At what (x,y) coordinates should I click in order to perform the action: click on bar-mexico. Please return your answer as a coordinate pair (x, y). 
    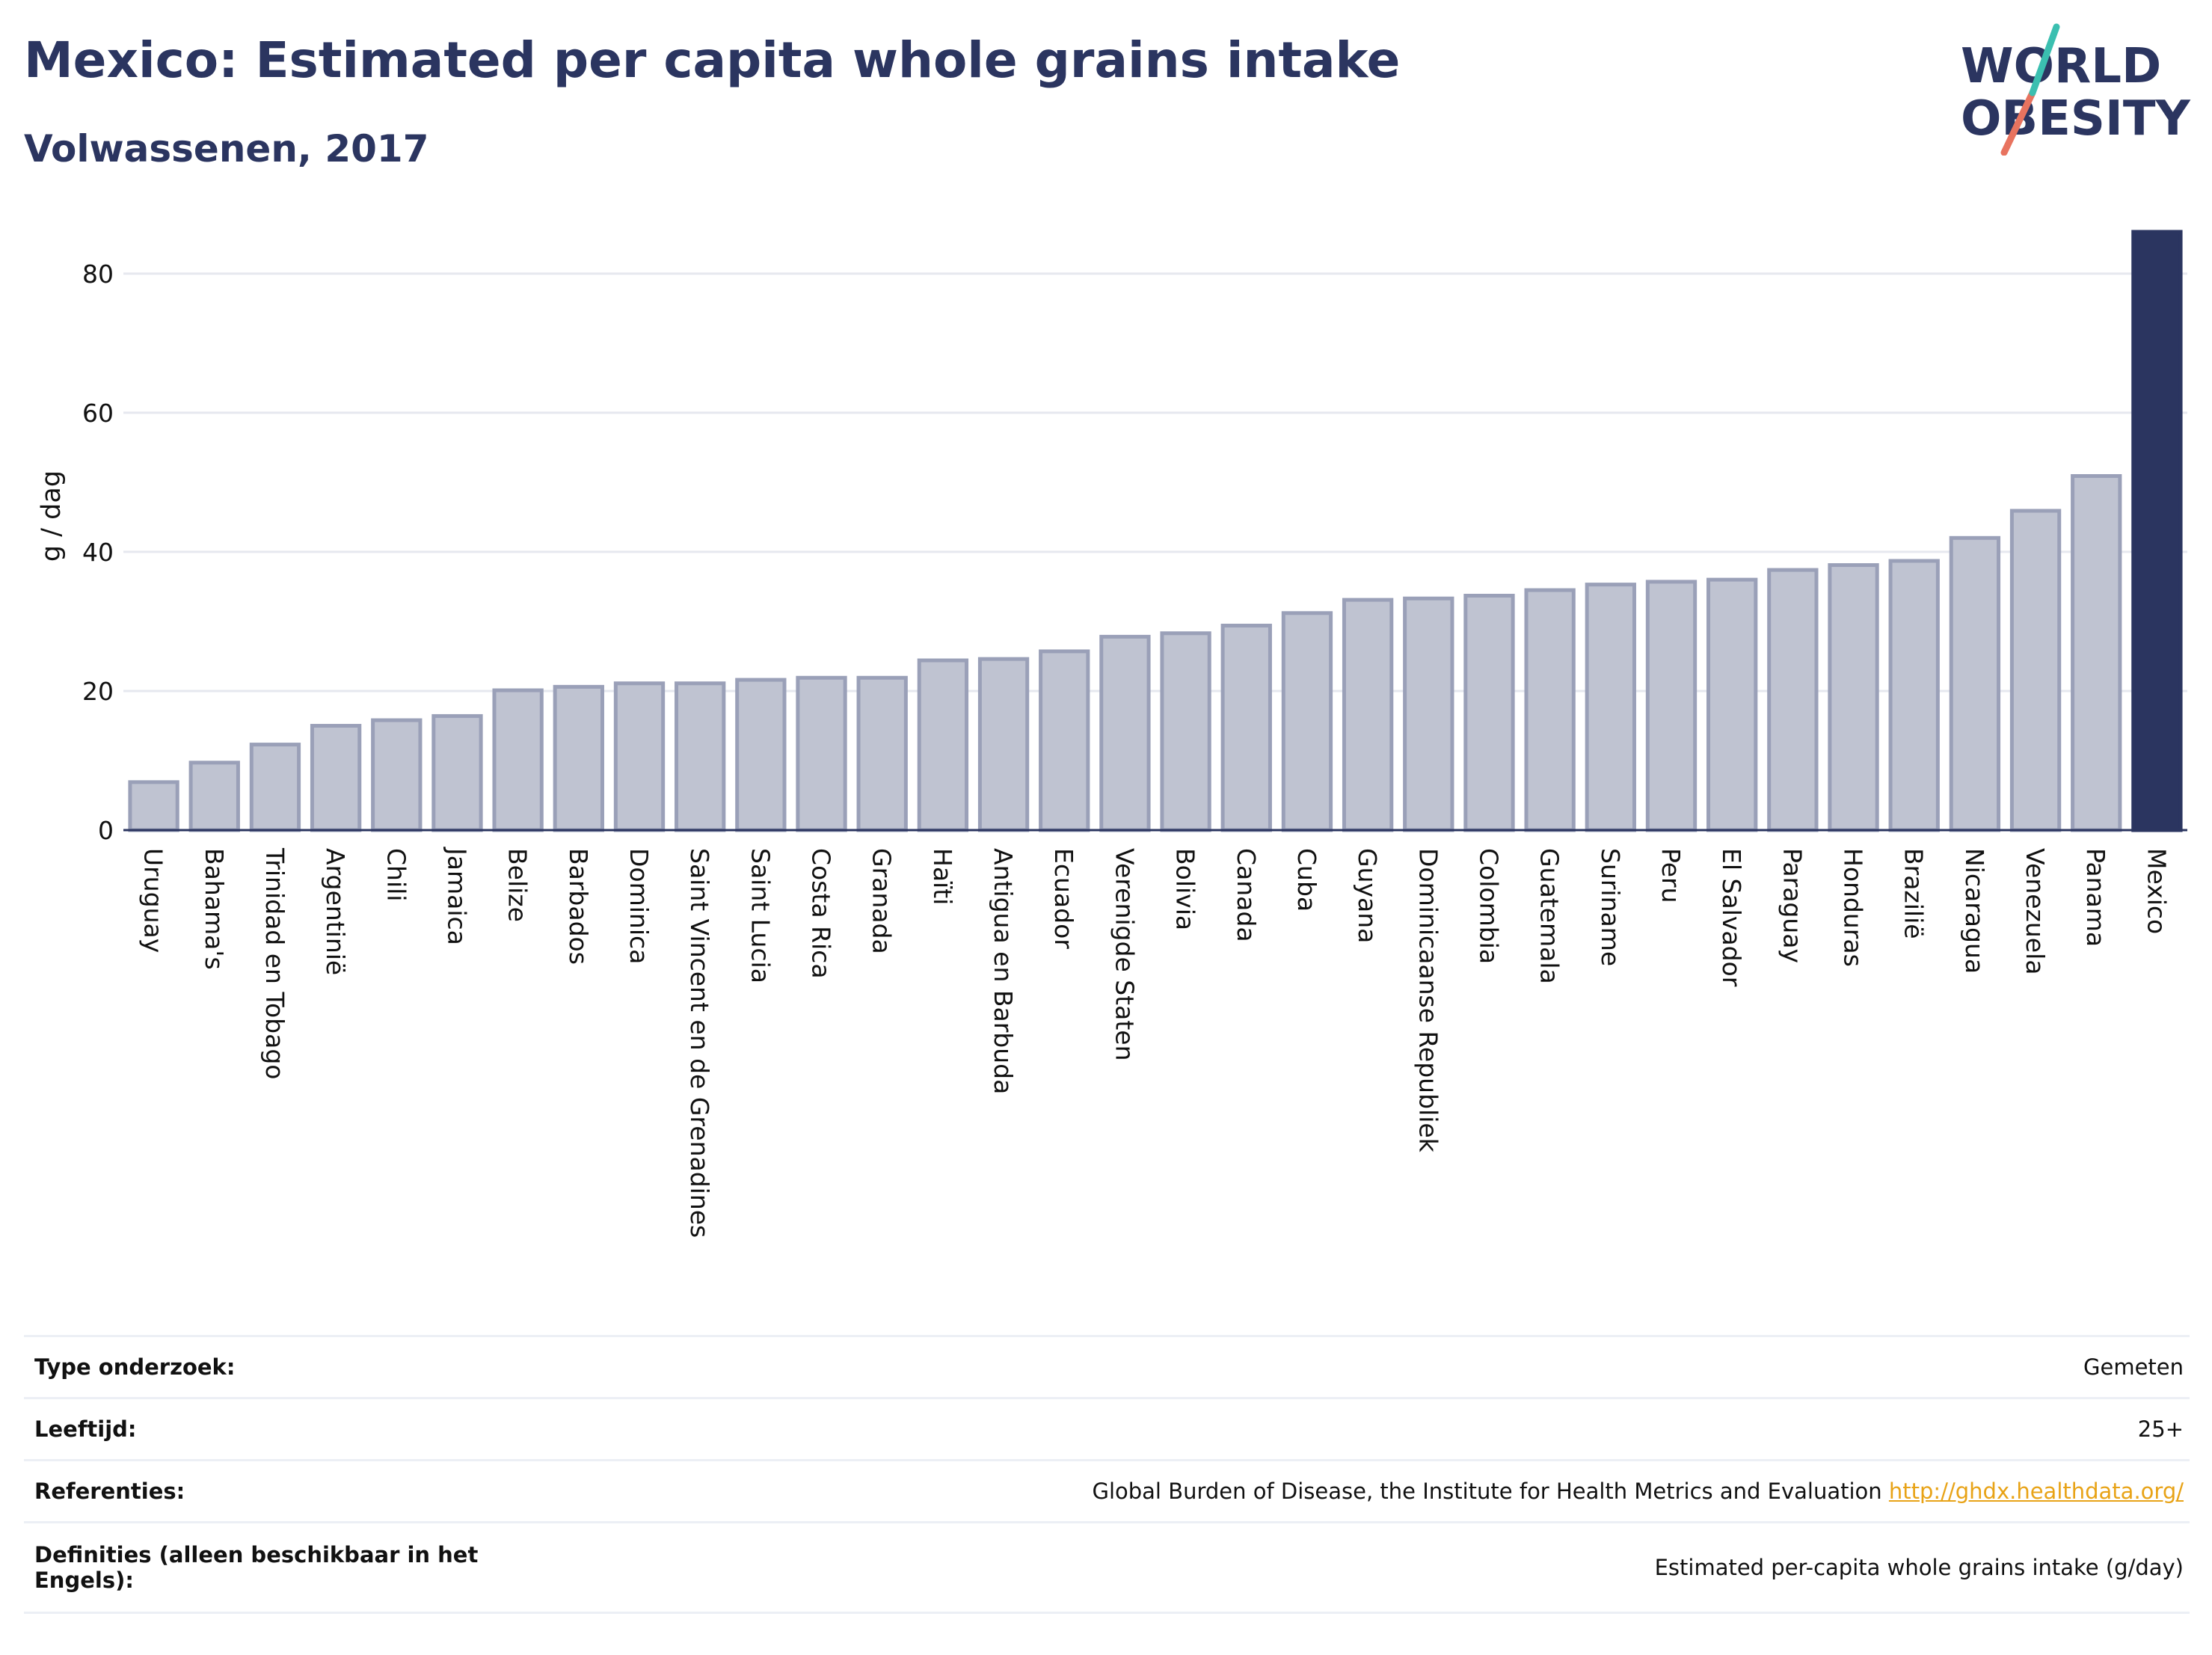
    Looking at the image, I should click on (2157, 531).